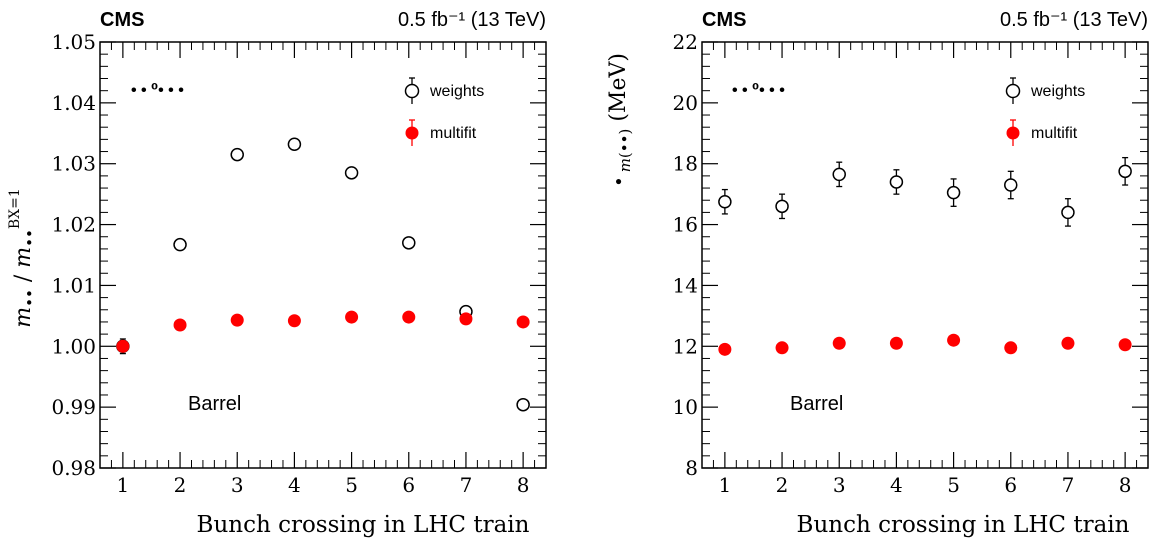 The height and width of the screenshot is (539, 1156). I want to click on y-tick-label: 1.04, so click(73, 103).